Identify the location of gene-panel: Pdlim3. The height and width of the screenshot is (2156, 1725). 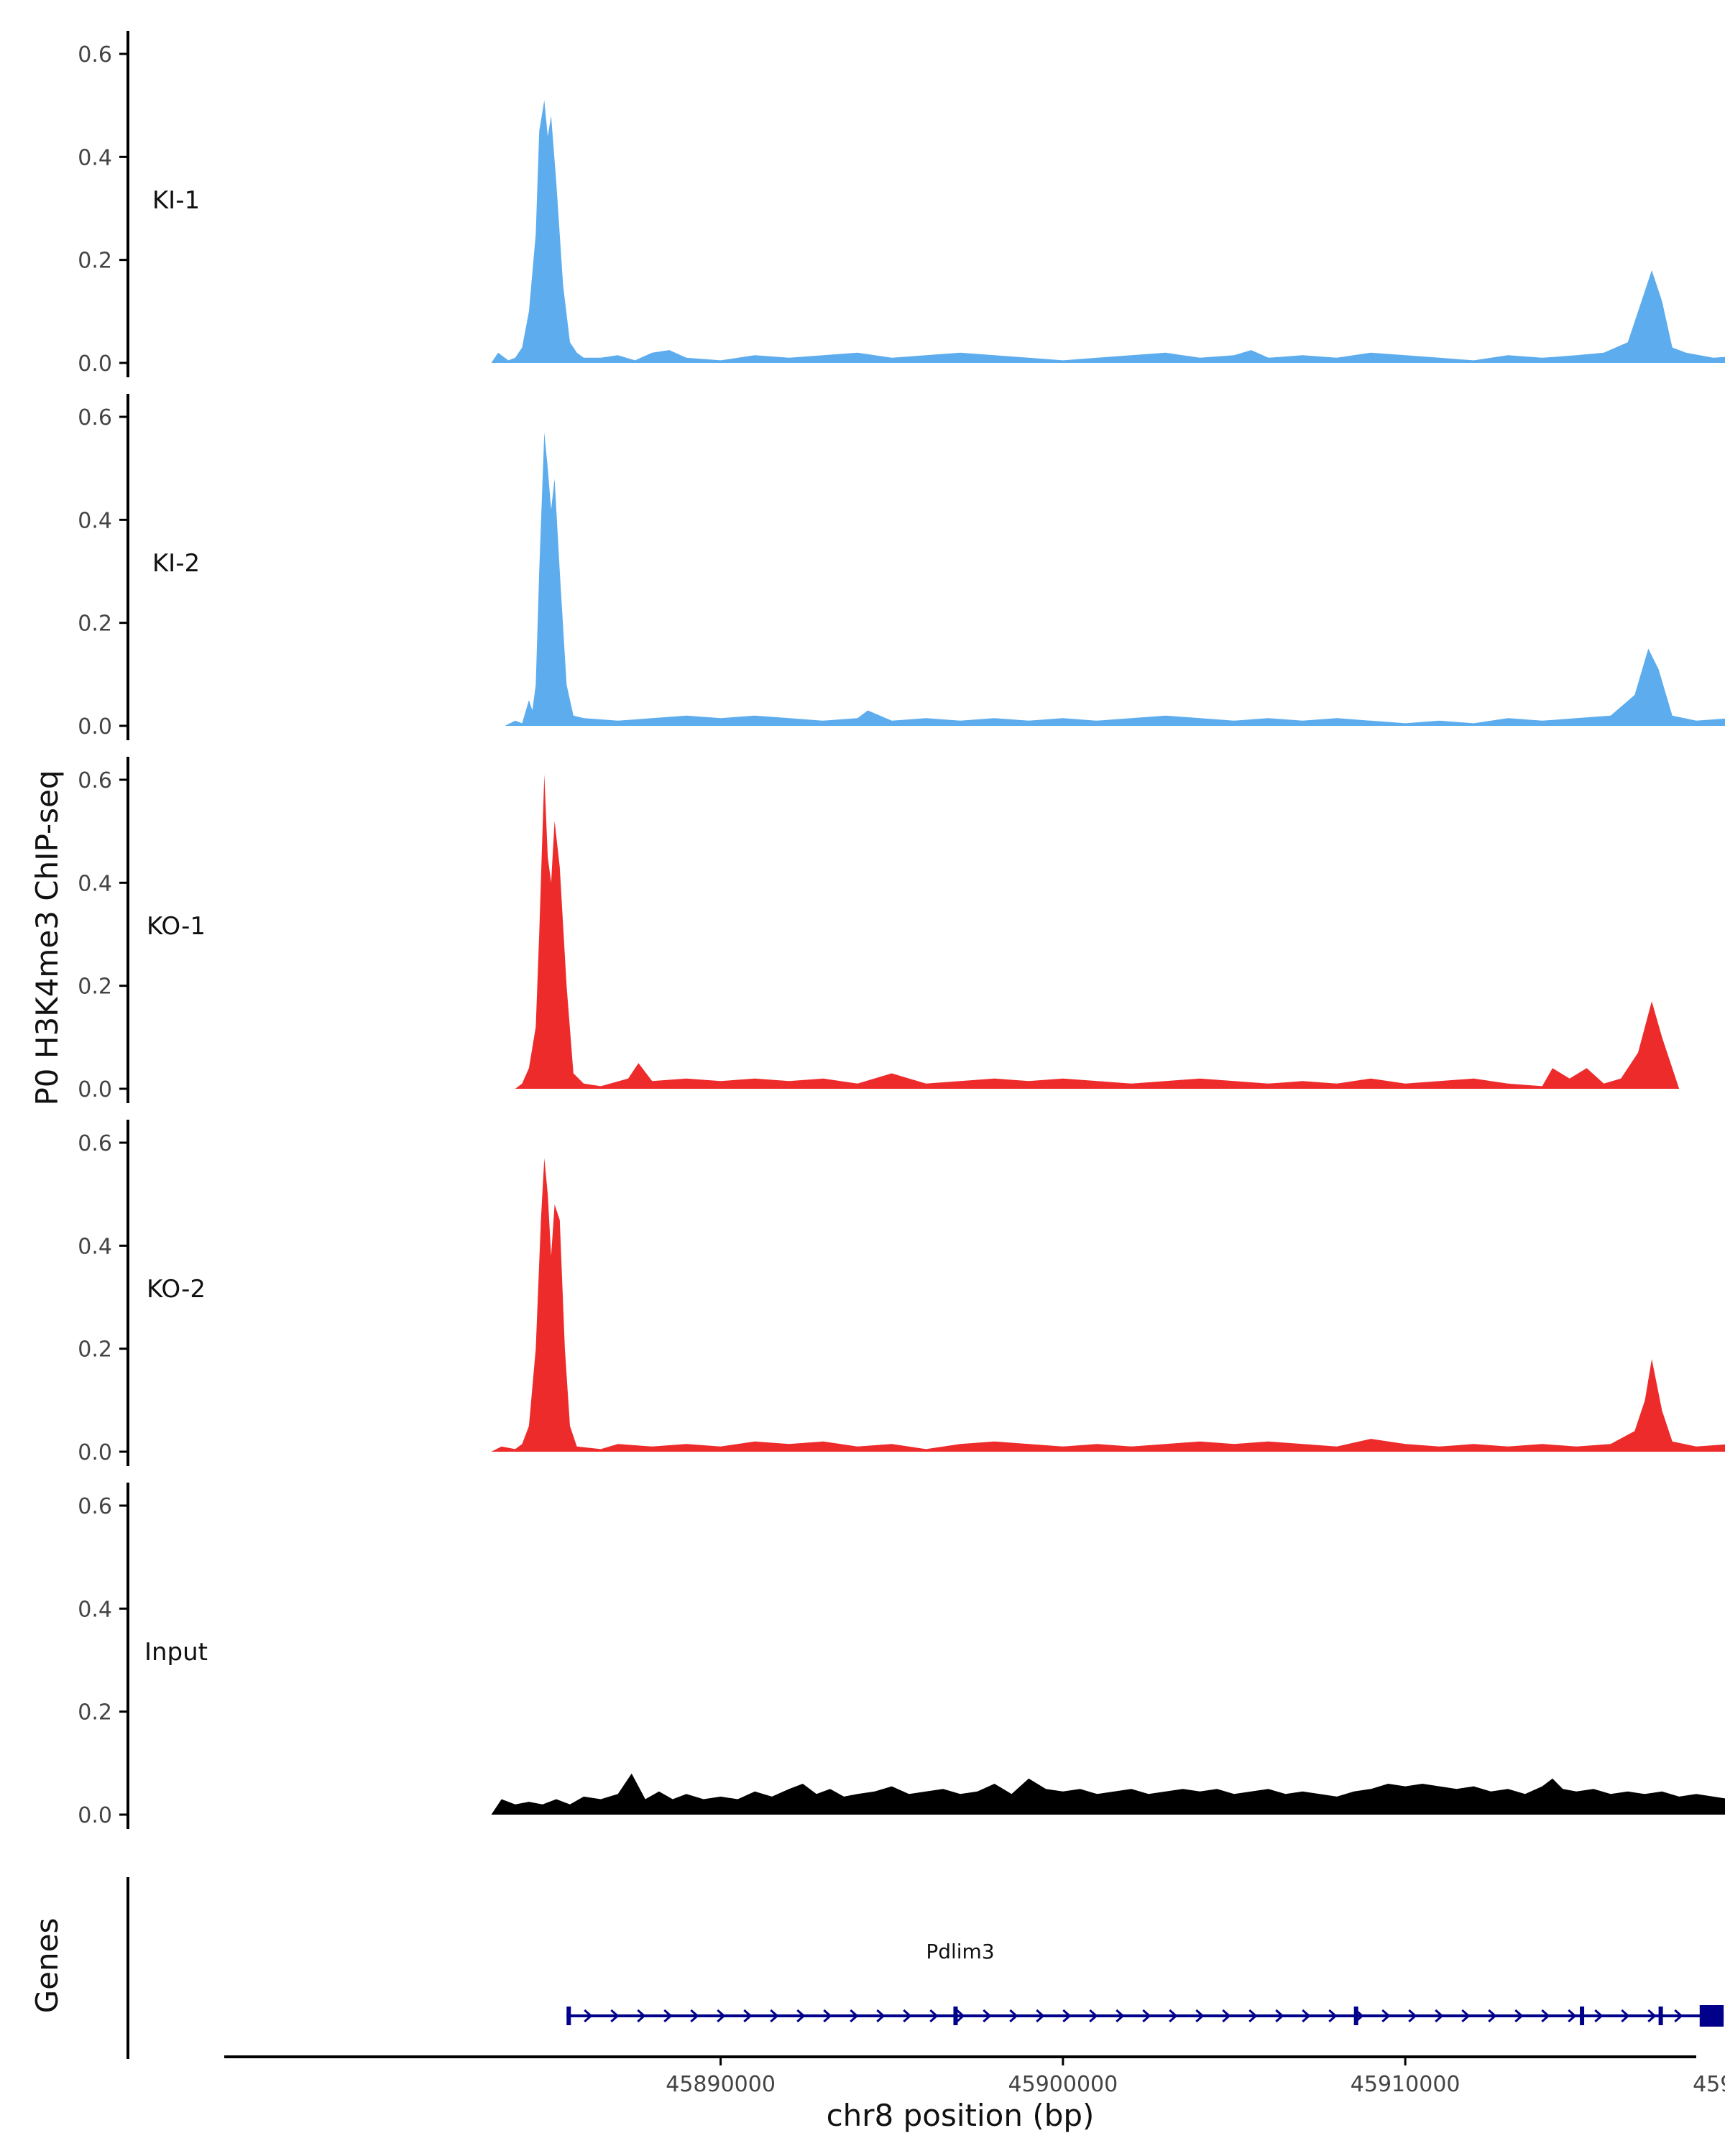
(925, 1968).